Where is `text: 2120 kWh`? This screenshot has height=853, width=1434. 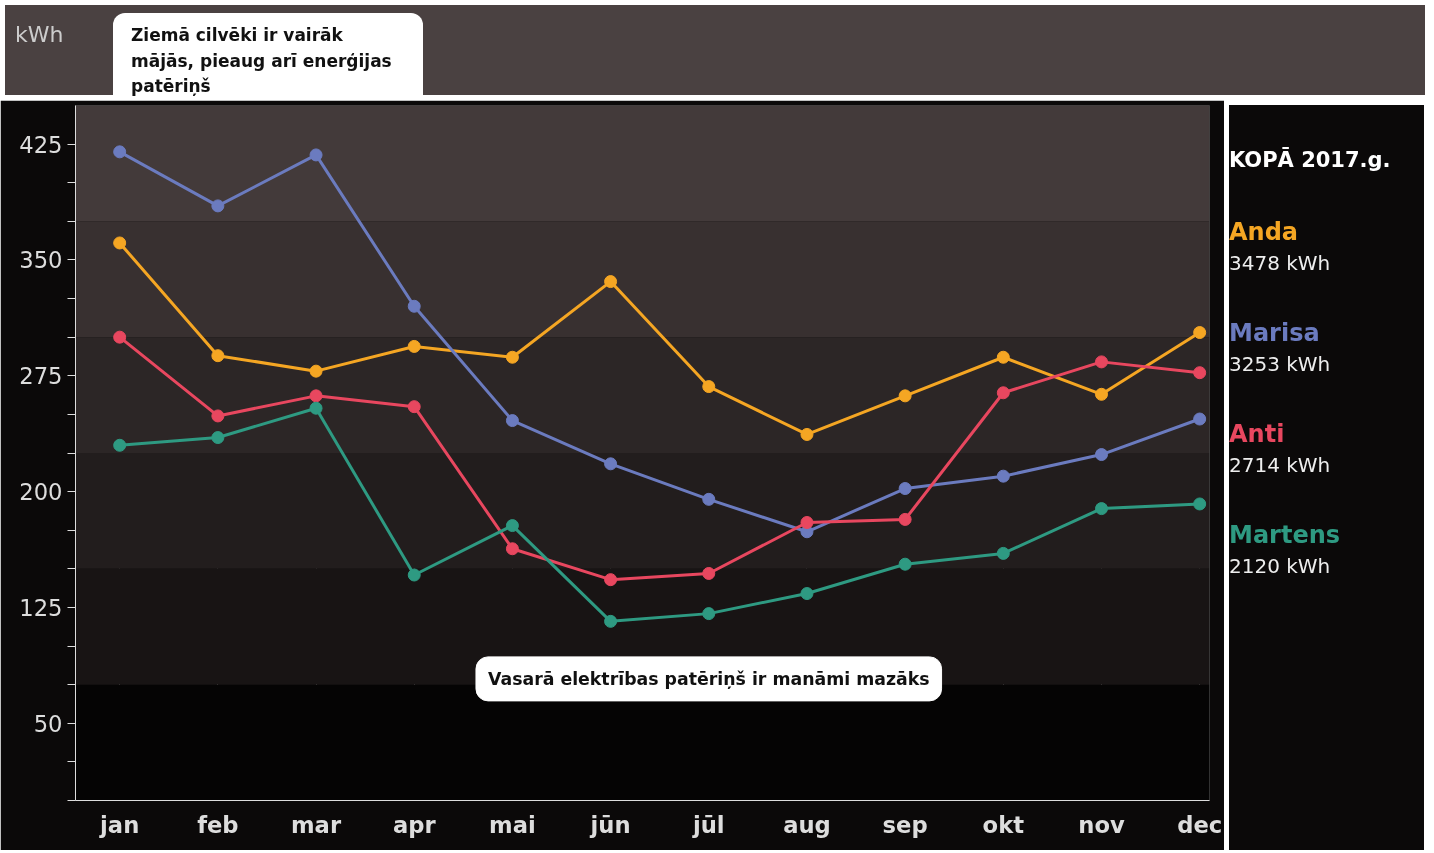
text: 2120 kWh is located at coordinates (1280, 566).